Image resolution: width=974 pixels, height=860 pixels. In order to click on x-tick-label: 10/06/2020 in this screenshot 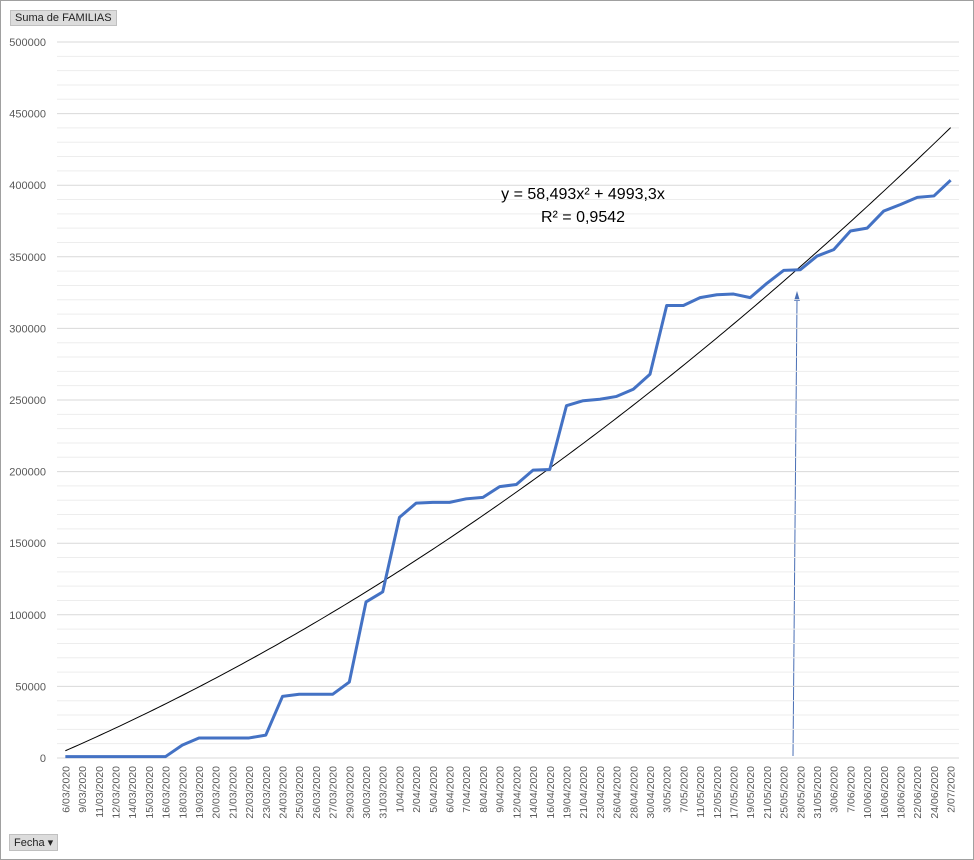, I will do `click(868, 792)`.